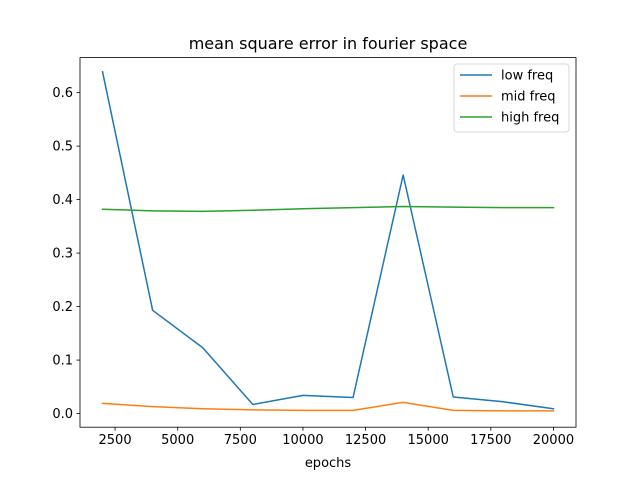 This screenshot has height=480, width=640. What do you see at coordinates (240, 440) in the screenshot?
I see `x-tick-label: 7500` at bounding box center [240, 440].